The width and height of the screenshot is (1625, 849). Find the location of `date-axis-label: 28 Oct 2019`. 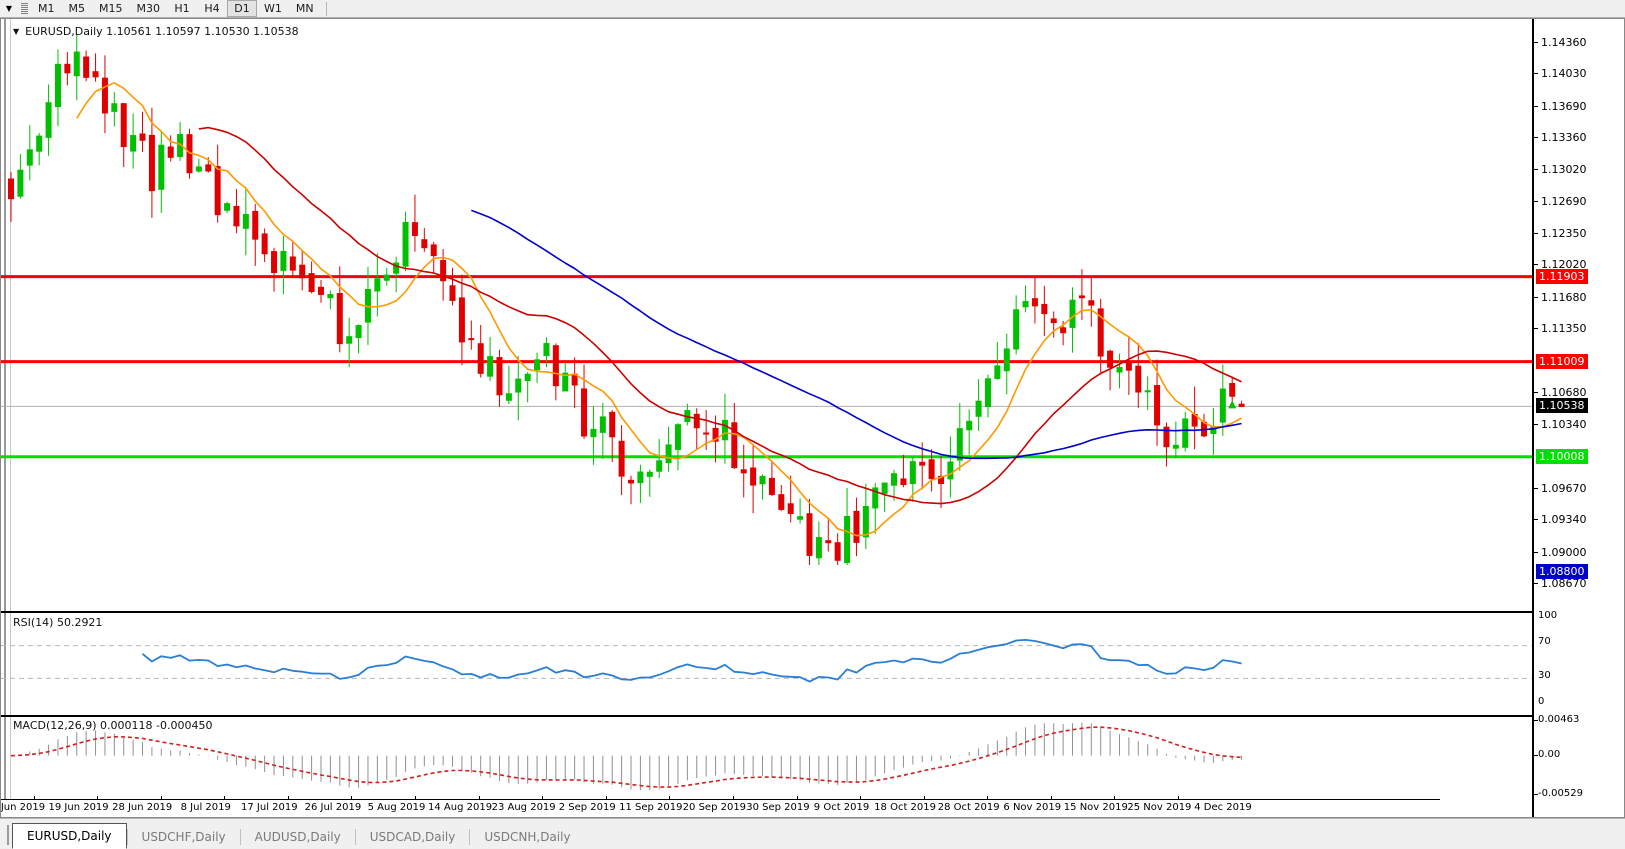

date-axis-label: 28 Oct 2019 is located at coordinates (968, 807).